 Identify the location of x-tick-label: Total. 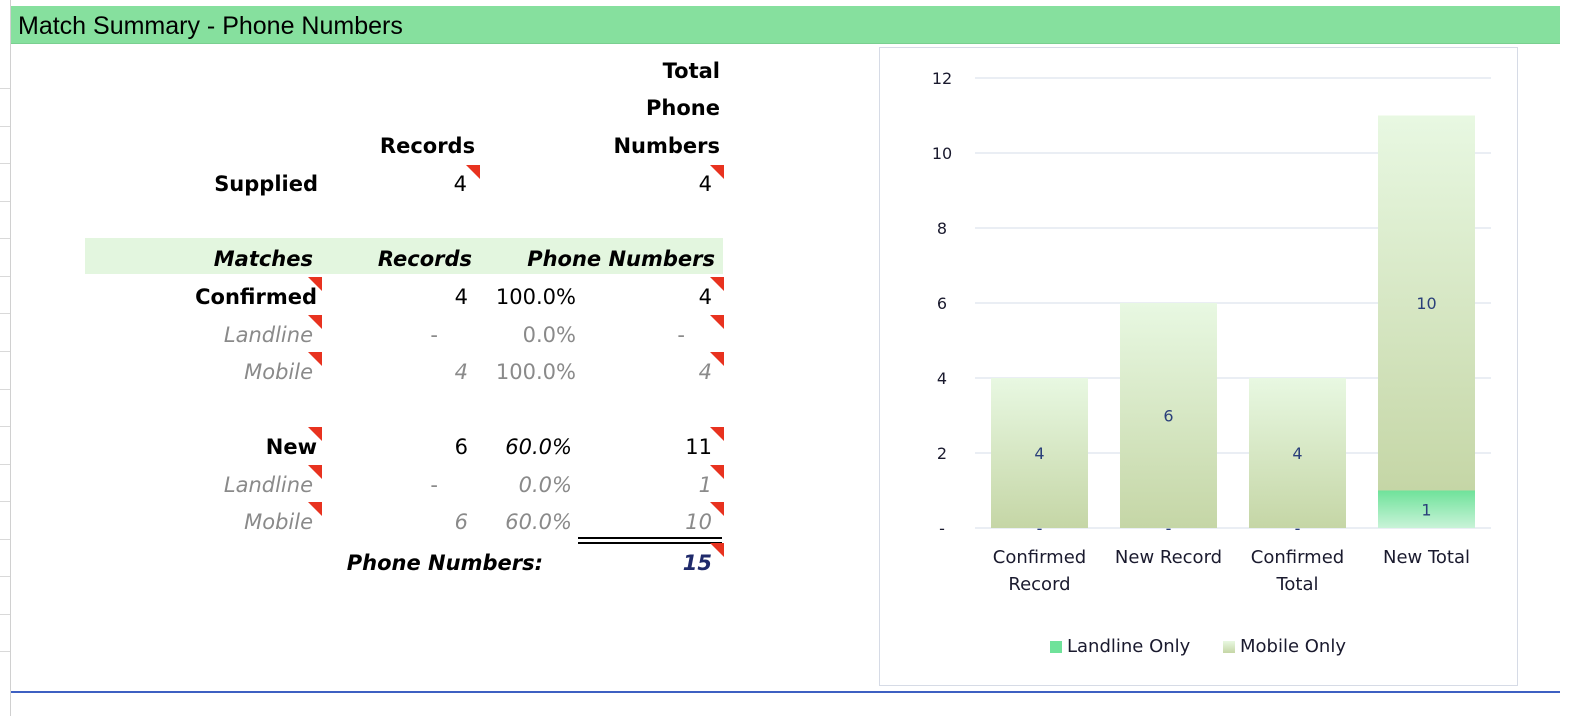
(1296, 584).